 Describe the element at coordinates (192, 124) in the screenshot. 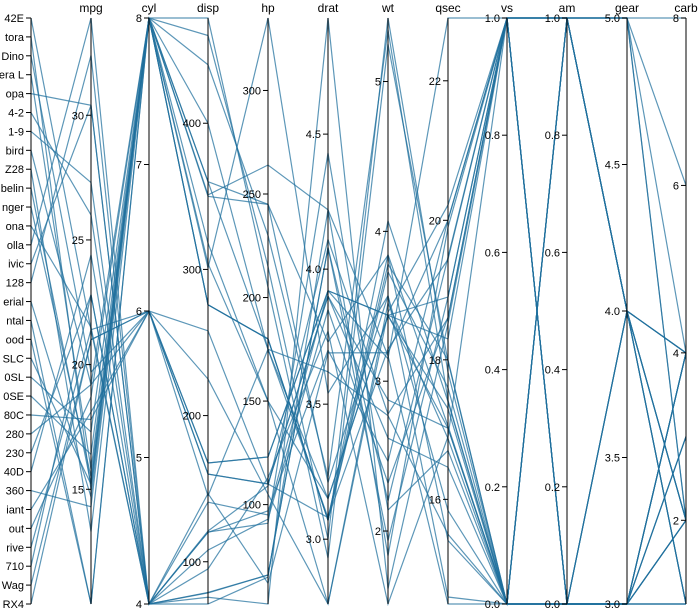

I see `tick-label: 400` at that location.